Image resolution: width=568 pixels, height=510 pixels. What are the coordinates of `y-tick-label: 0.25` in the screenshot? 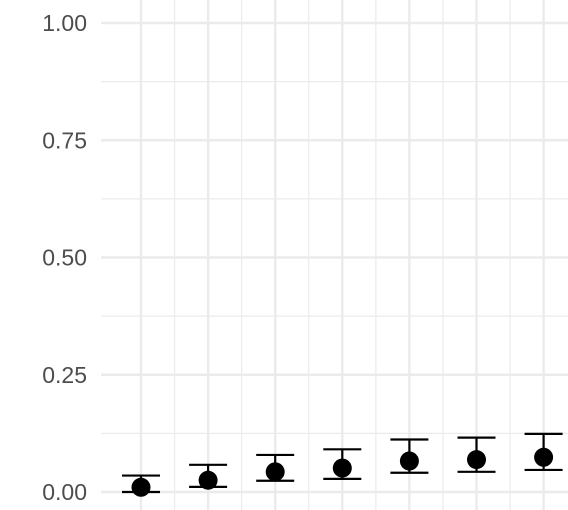 It's located at (64, 375).